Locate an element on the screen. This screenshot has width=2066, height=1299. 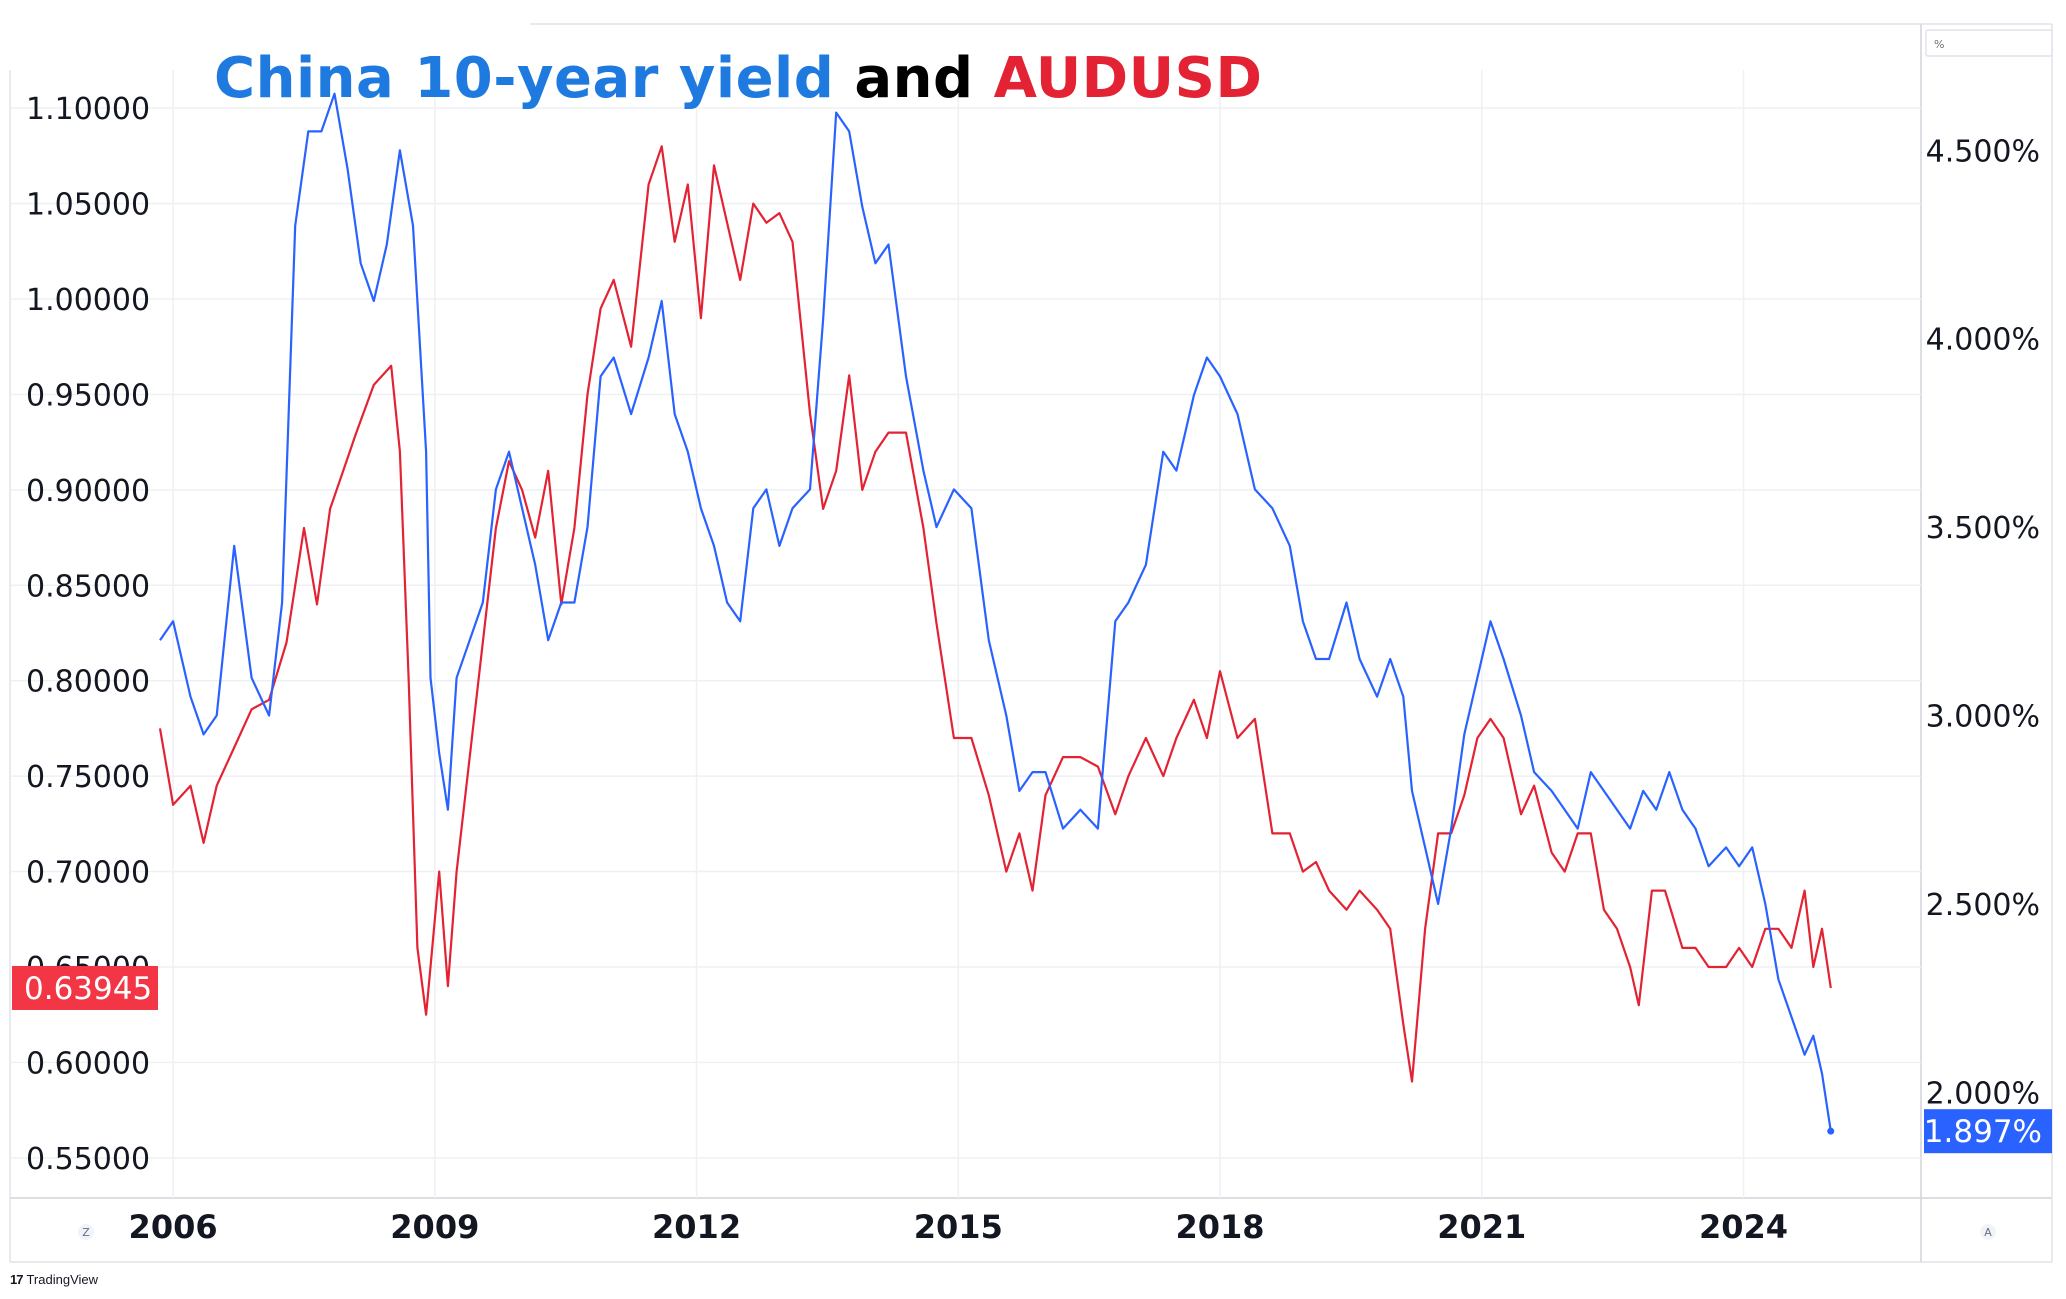
audusd-last-price-badge is located at coordinates (85, 987).